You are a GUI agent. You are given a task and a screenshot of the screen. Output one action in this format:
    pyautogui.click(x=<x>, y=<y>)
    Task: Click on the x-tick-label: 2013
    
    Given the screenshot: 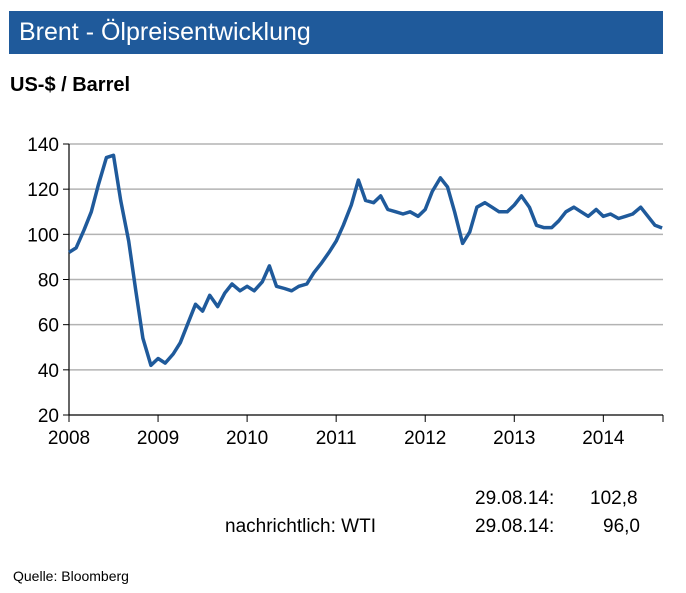 What is the action you would take?
    pyautogui.click(x=514, y=438)
    